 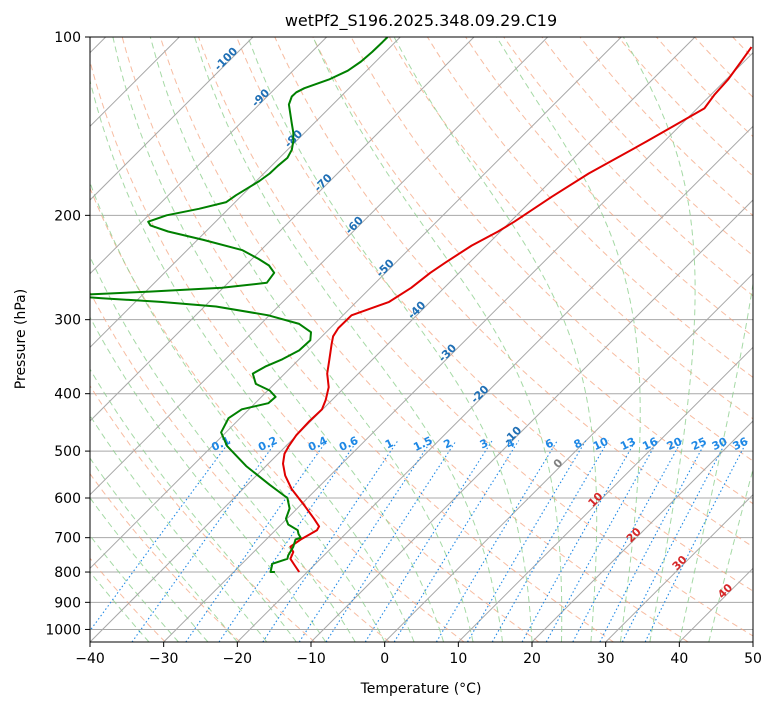 What do you see at coordinates (67, 603) in the screenshot?
I see `y-tick-label: 900` at bounding box center [67, 603].